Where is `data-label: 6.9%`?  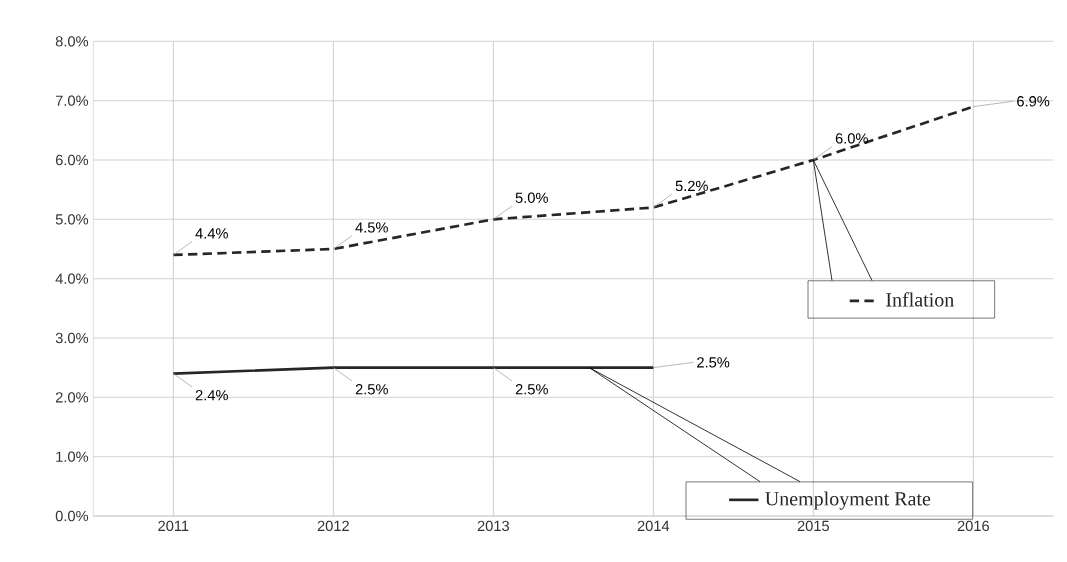 data-label: 6.9% is located at coordinates (1033, 101).